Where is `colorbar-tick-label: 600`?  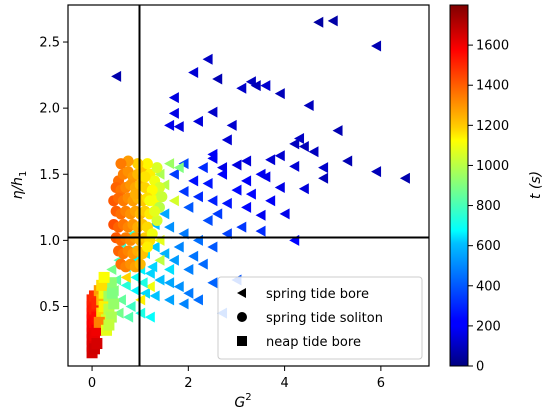 colorbar-tick-label: 600 is located at coordinates (488, 246).